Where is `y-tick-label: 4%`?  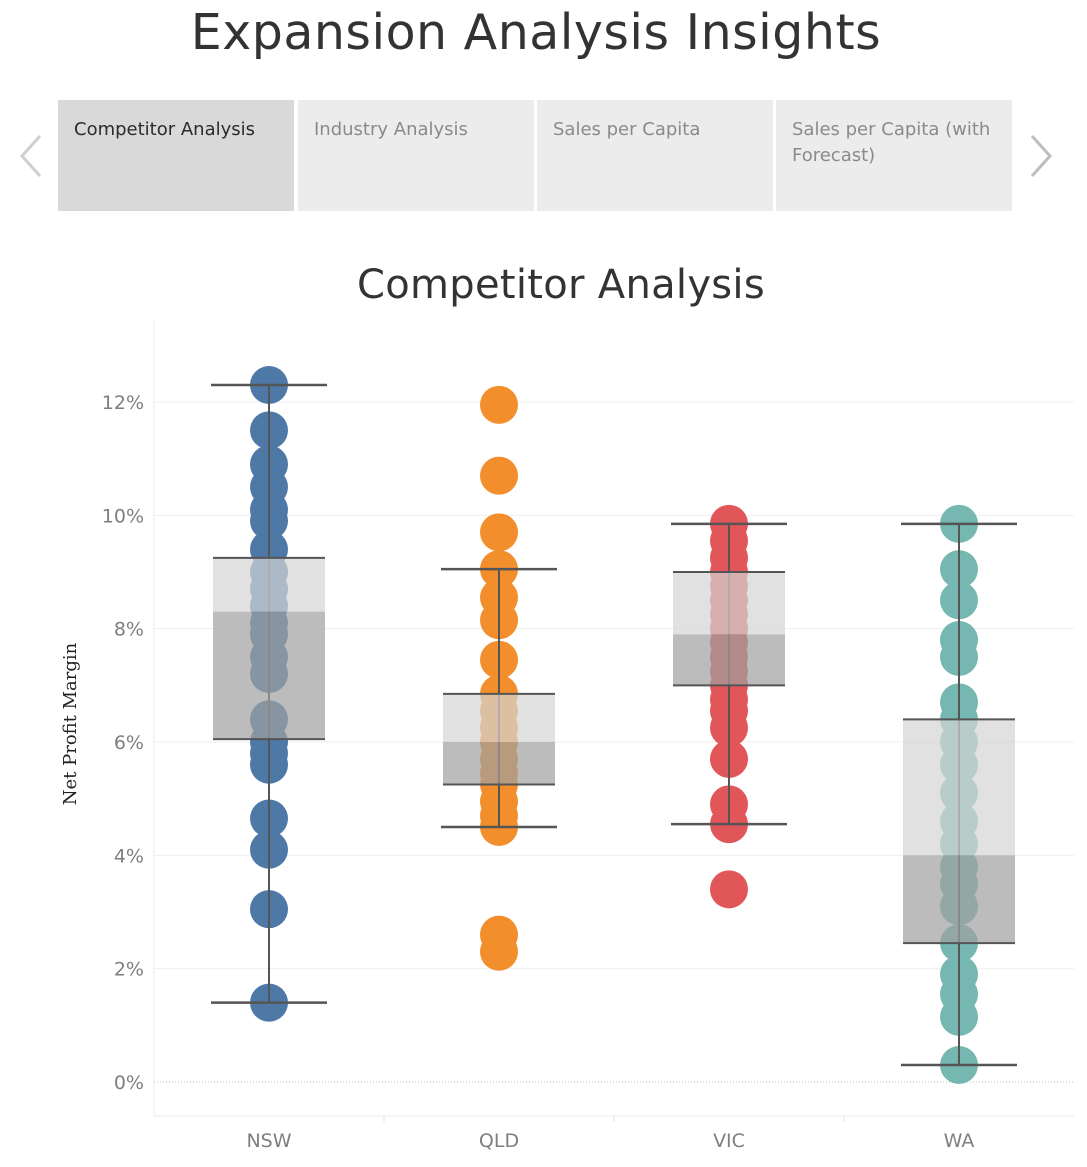 y-tick-label: 4% is located at coordinates (129, 856).